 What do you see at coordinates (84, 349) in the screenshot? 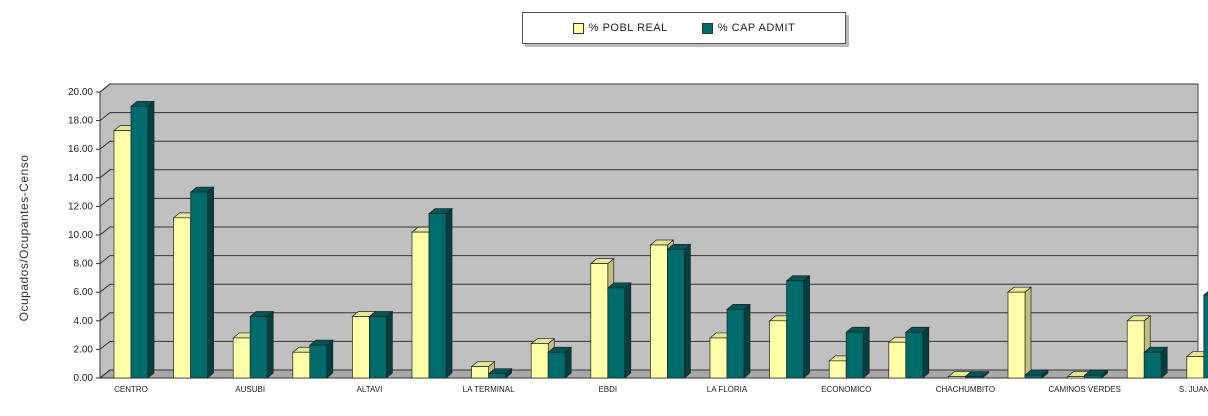
I see `y-tick-label: 2.00` at bounding box center [84, 349].